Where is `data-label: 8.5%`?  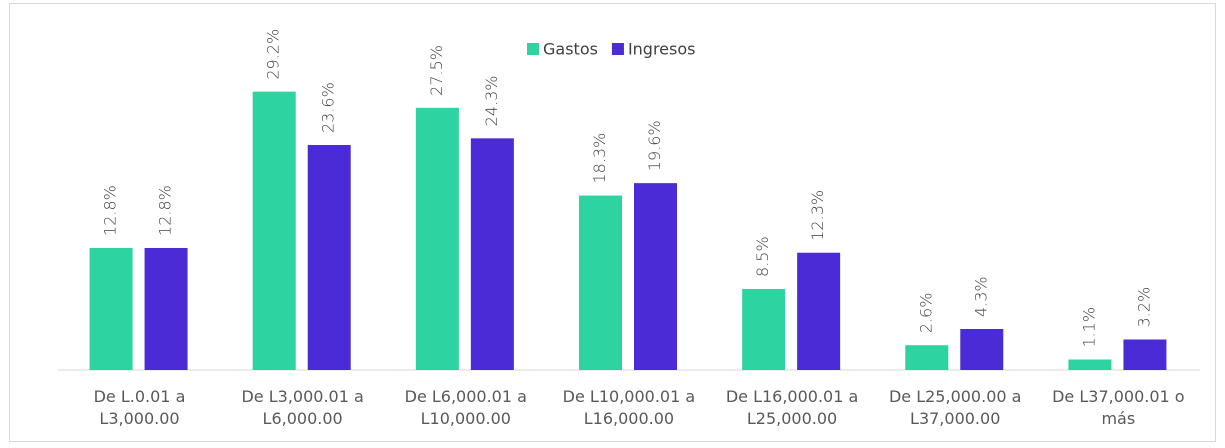
data-label: 8.5% is located at coordinates (762, 256).